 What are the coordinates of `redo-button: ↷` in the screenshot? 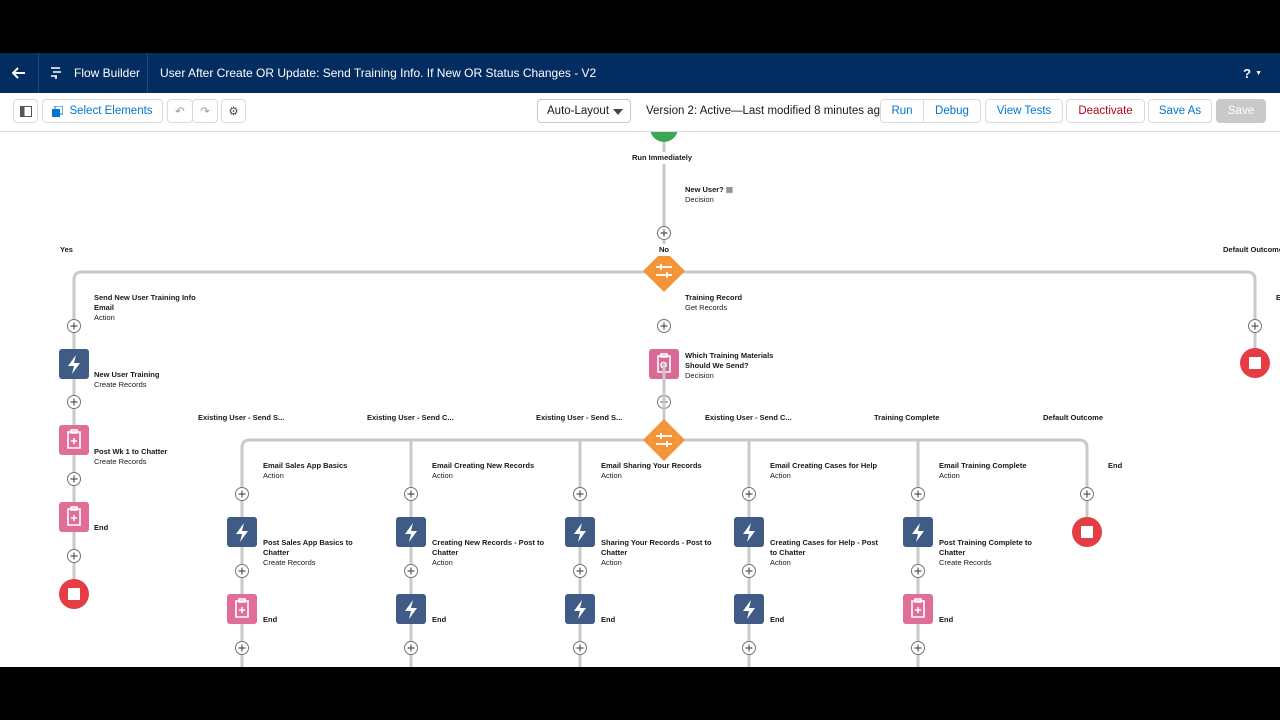 It's located at (205, 111).